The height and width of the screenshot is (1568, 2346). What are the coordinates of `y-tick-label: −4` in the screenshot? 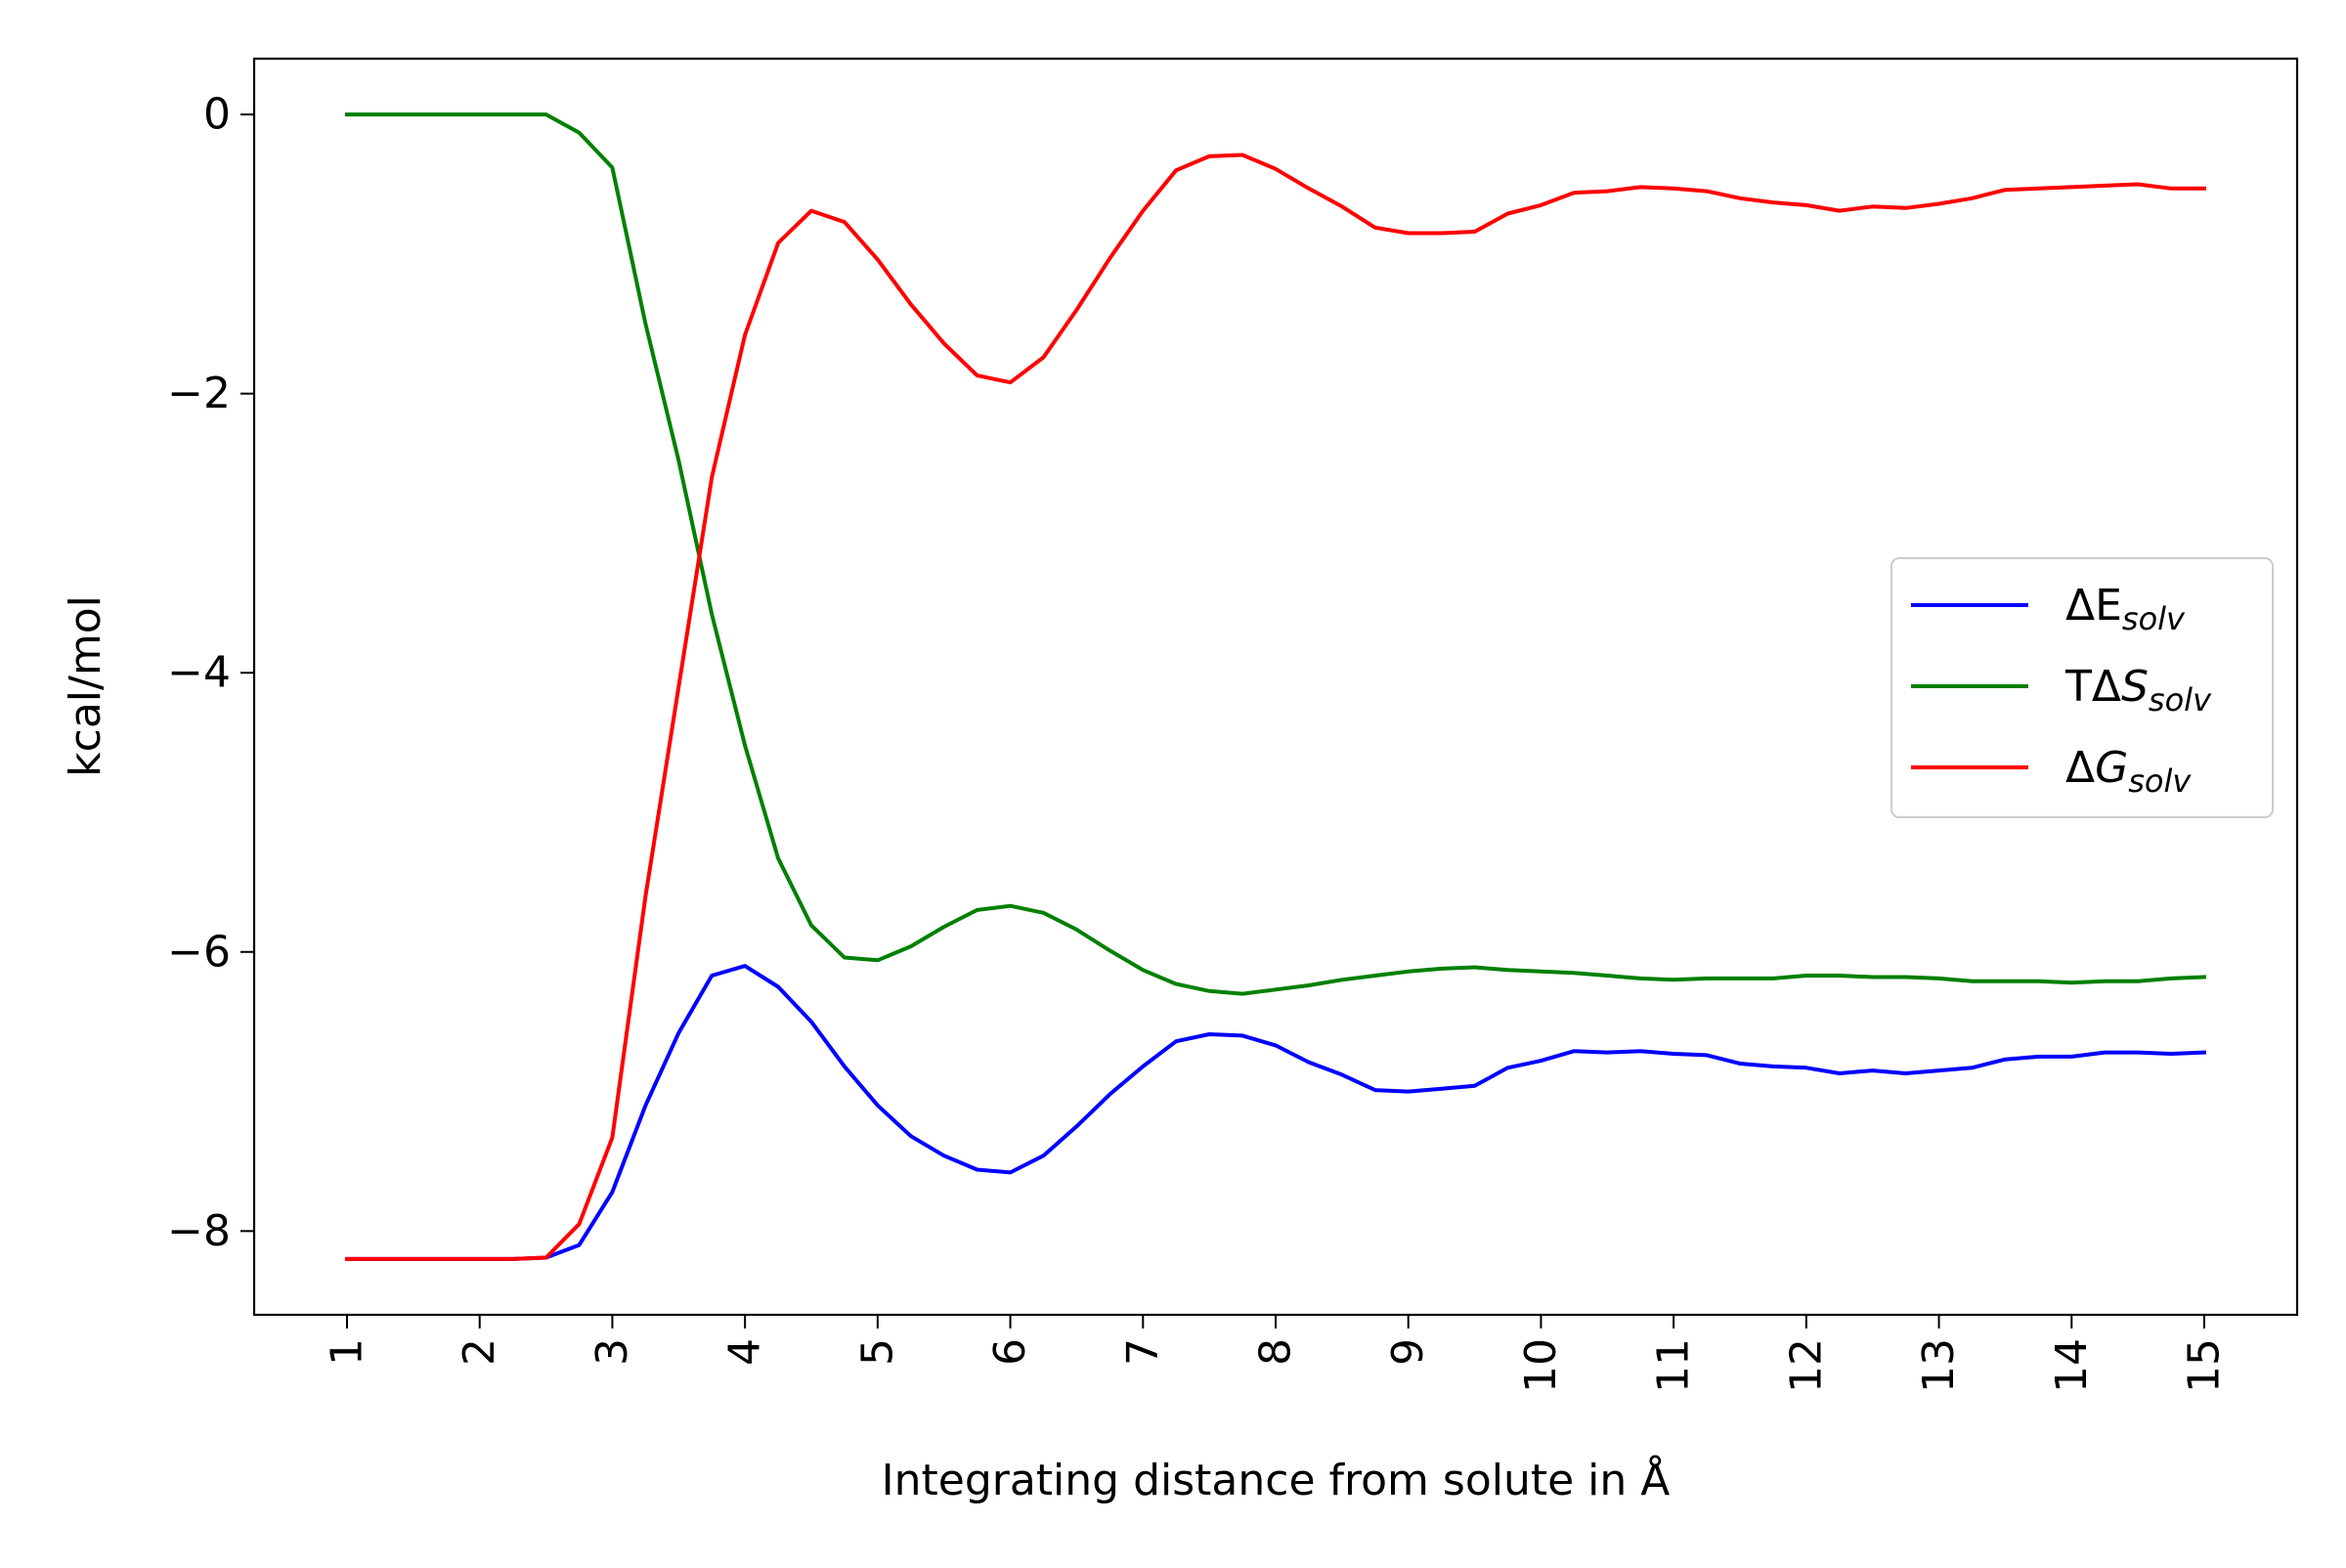 It's located at (199, 673).